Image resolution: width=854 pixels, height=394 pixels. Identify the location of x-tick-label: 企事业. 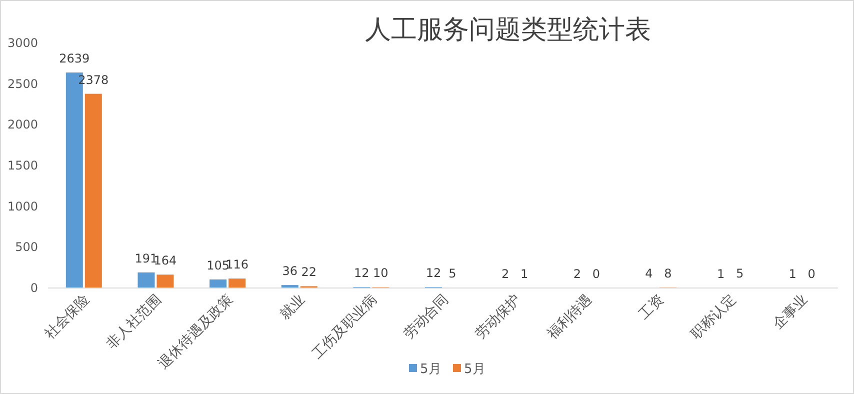
(790, 312).